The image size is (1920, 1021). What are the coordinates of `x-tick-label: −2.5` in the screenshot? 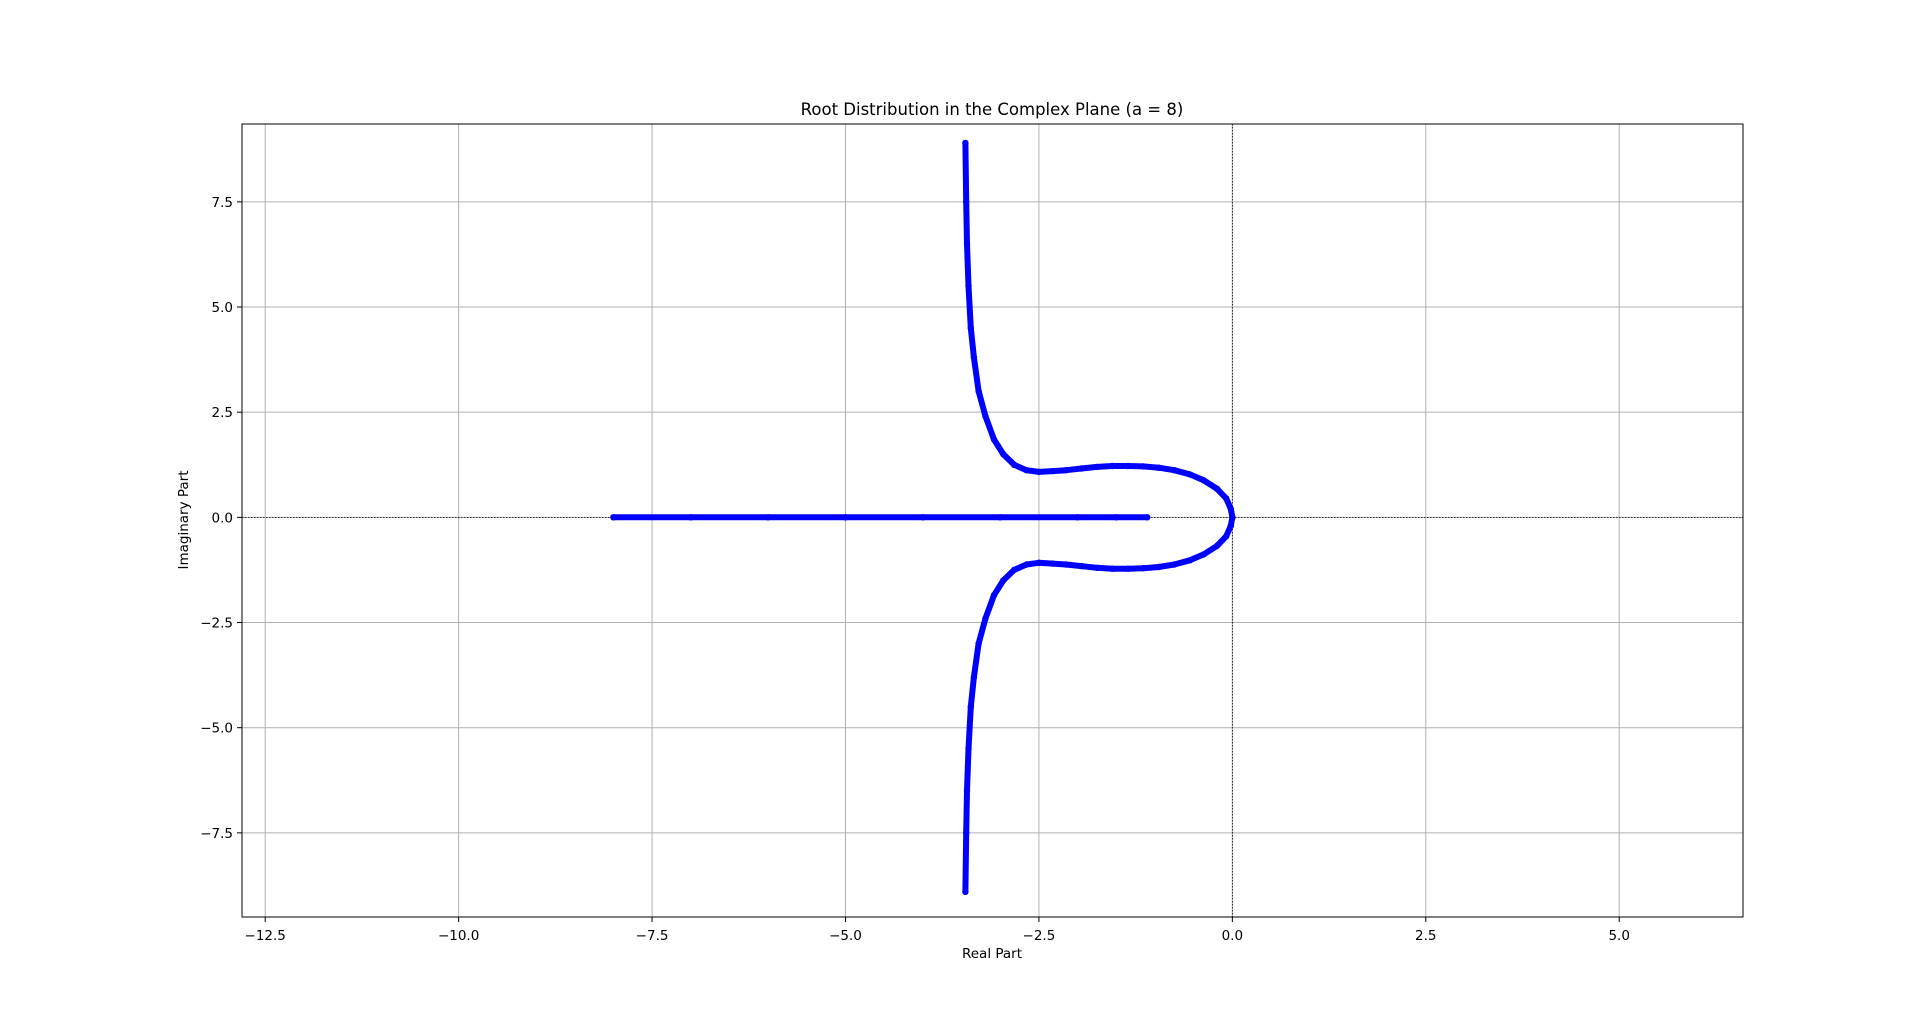 It's located at (1039, 936).